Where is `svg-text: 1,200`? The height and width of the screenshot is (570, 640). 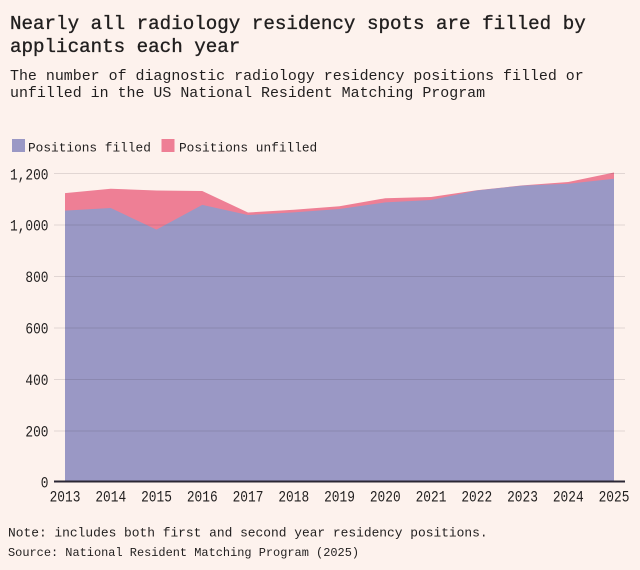
svg-text: 1,200 is located at coordinates (29, 176).